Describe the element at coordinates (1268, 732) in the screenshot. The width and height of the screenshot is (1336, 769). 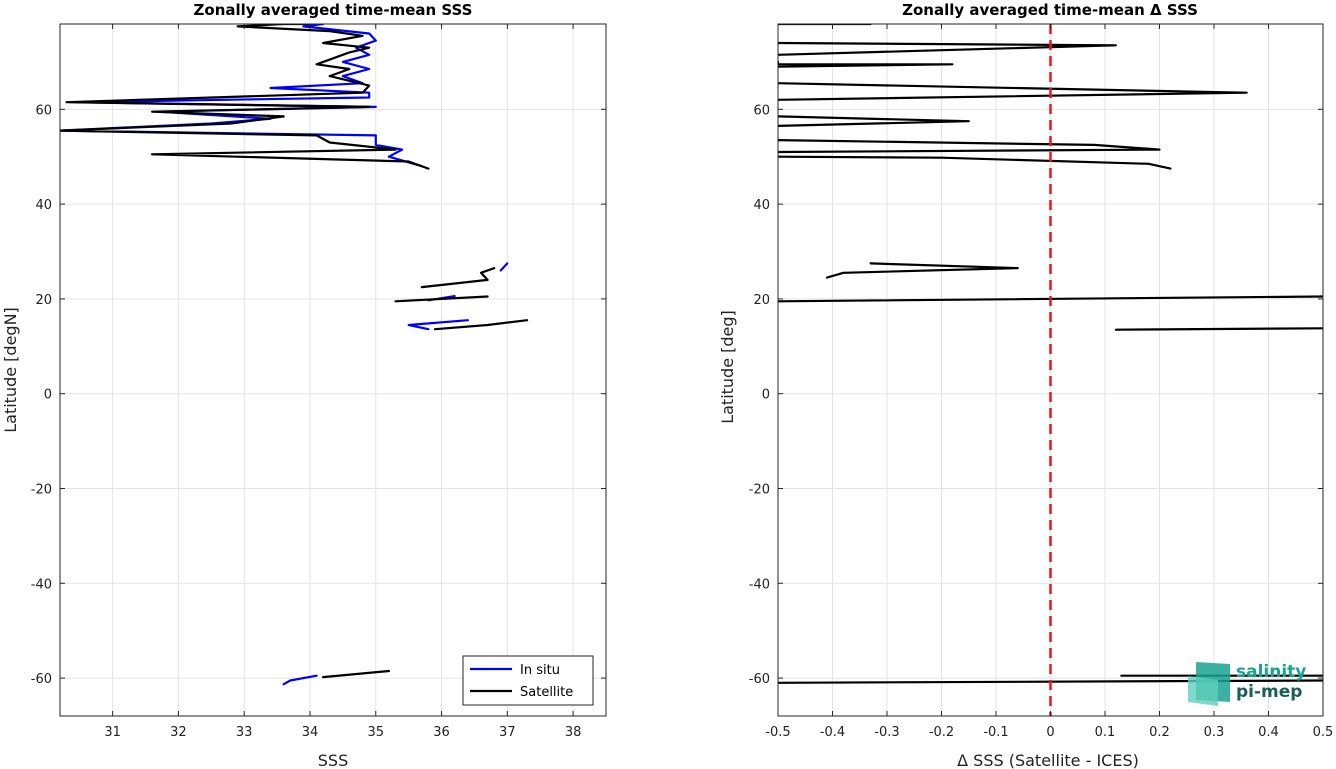
I see `x-tick-label: 0.4` at that location.